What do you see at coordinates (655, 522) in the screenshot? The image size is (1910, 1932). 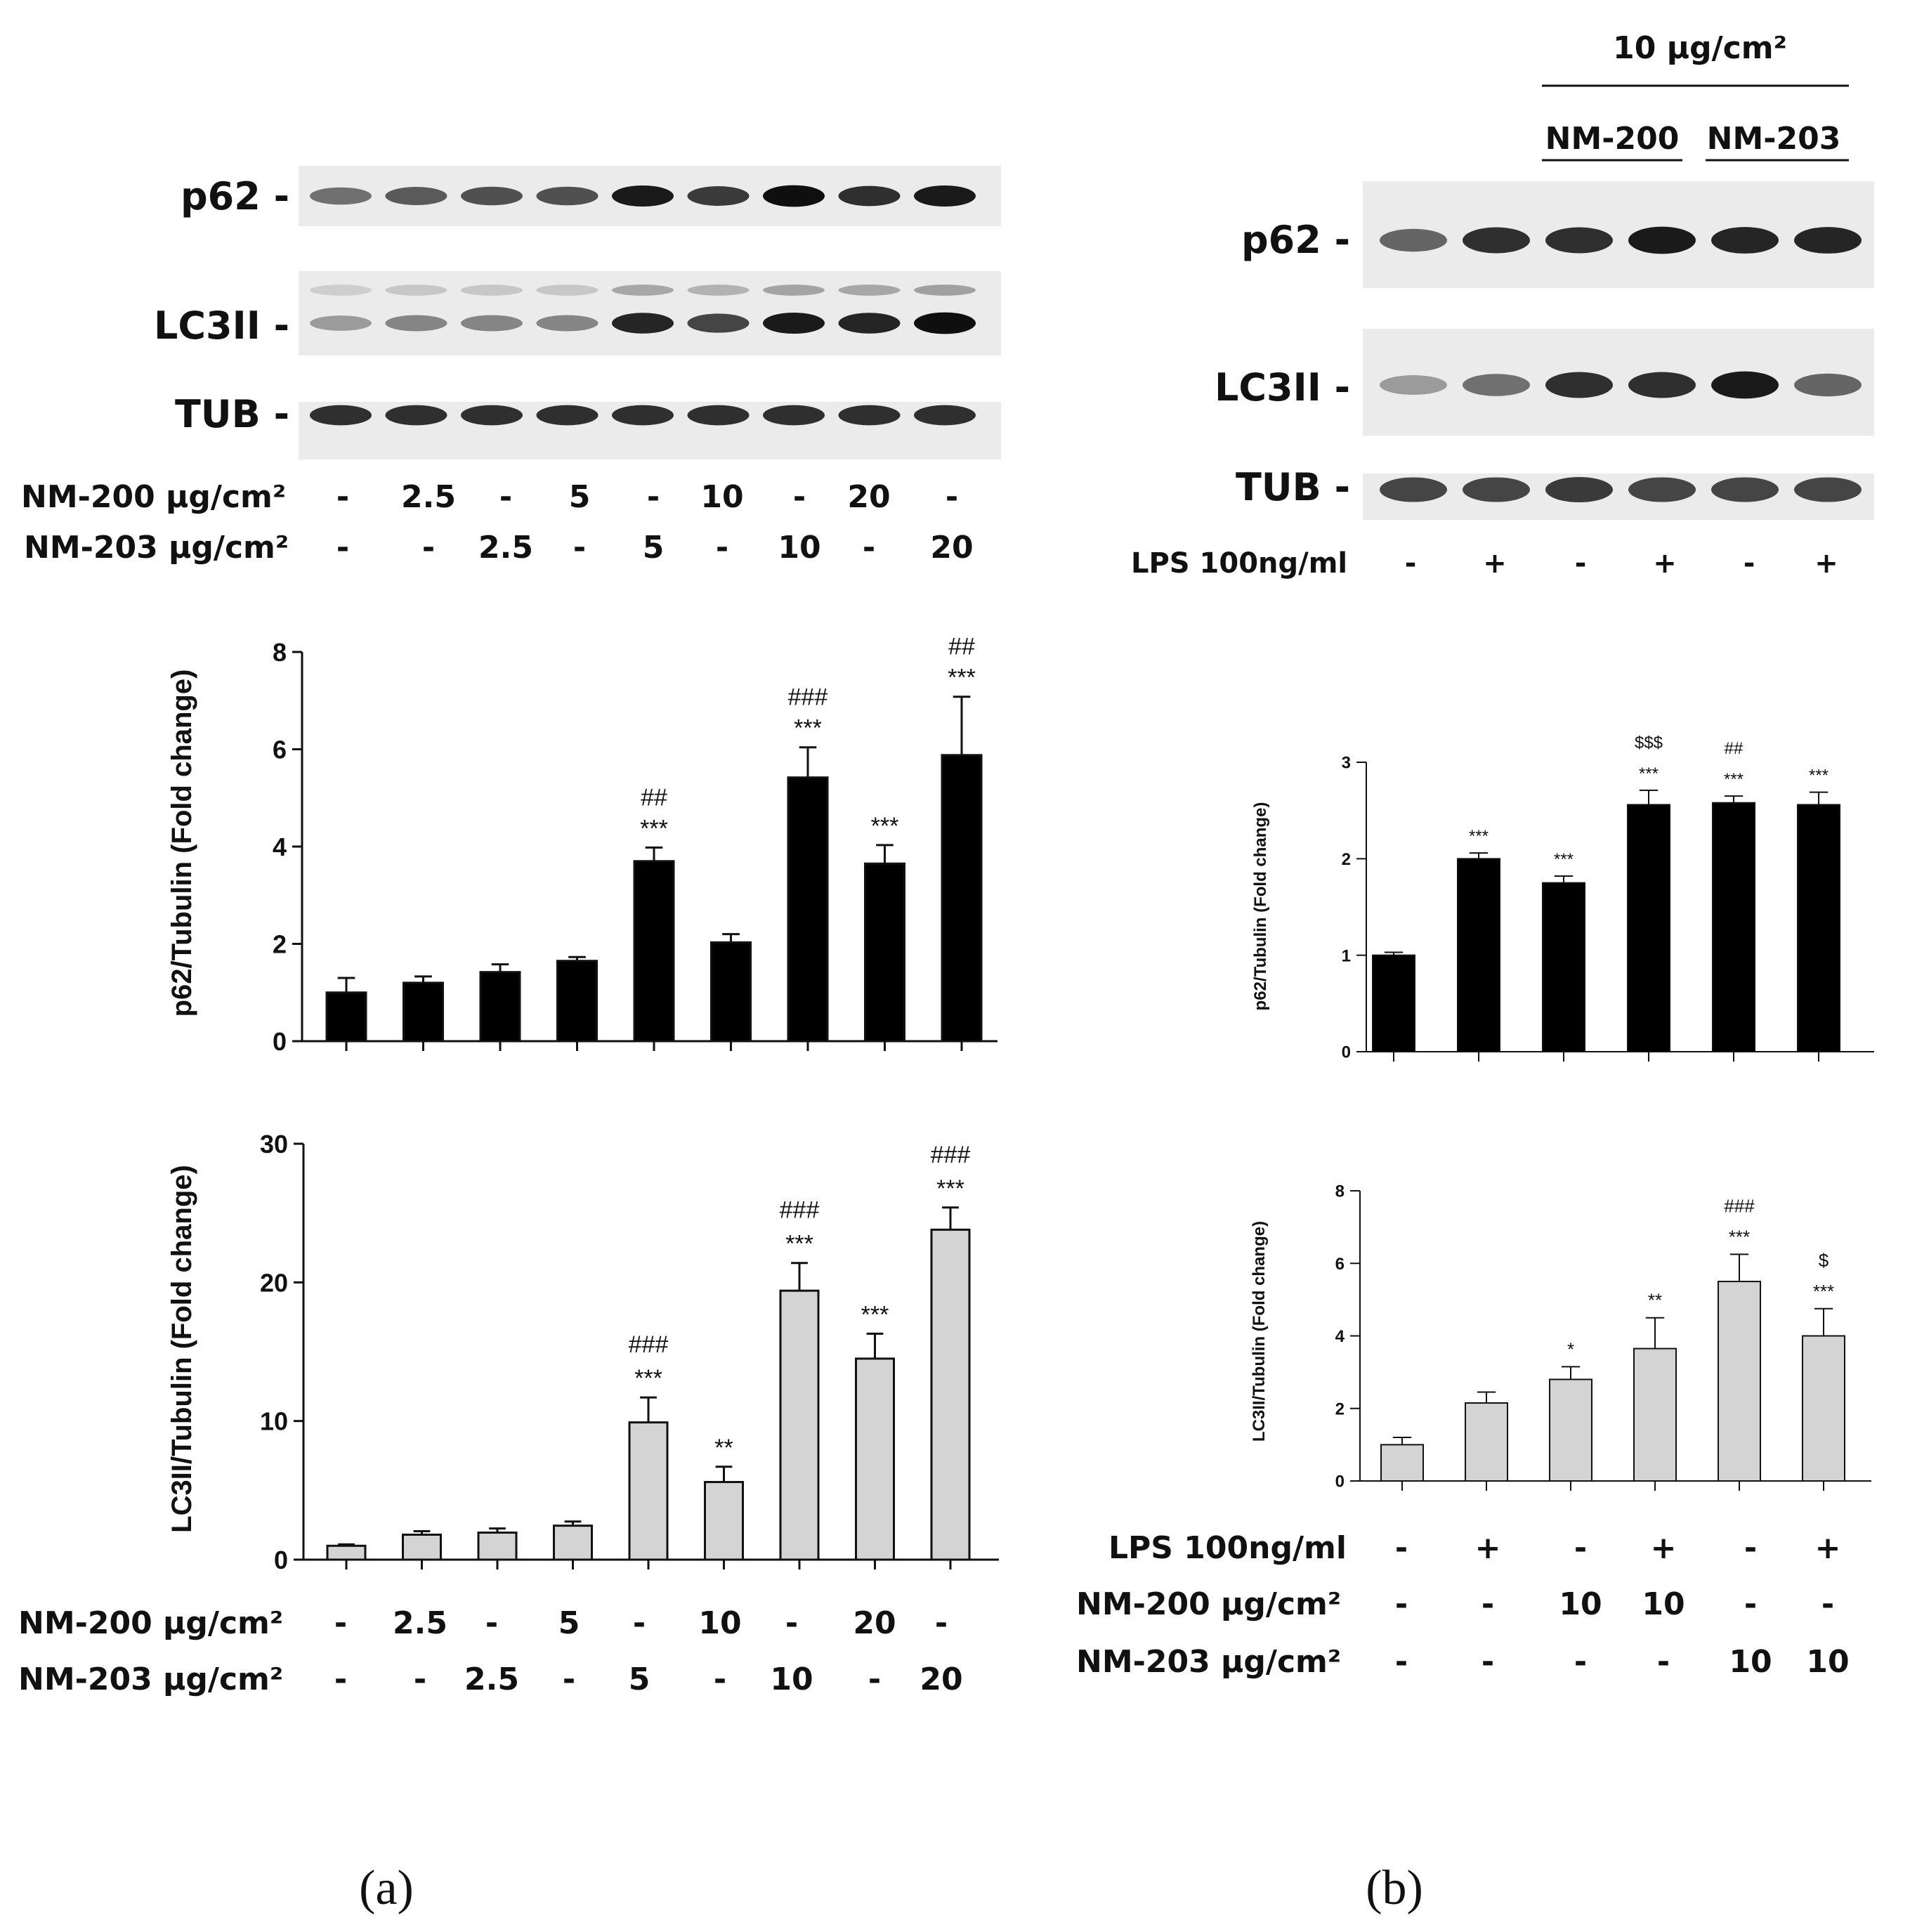 I see `blot-a-condition-values: - 2.5 - 5 - 10 - 20 - - - 2.5 - 5 - 10 - 20` at bounding box center [655, 522].